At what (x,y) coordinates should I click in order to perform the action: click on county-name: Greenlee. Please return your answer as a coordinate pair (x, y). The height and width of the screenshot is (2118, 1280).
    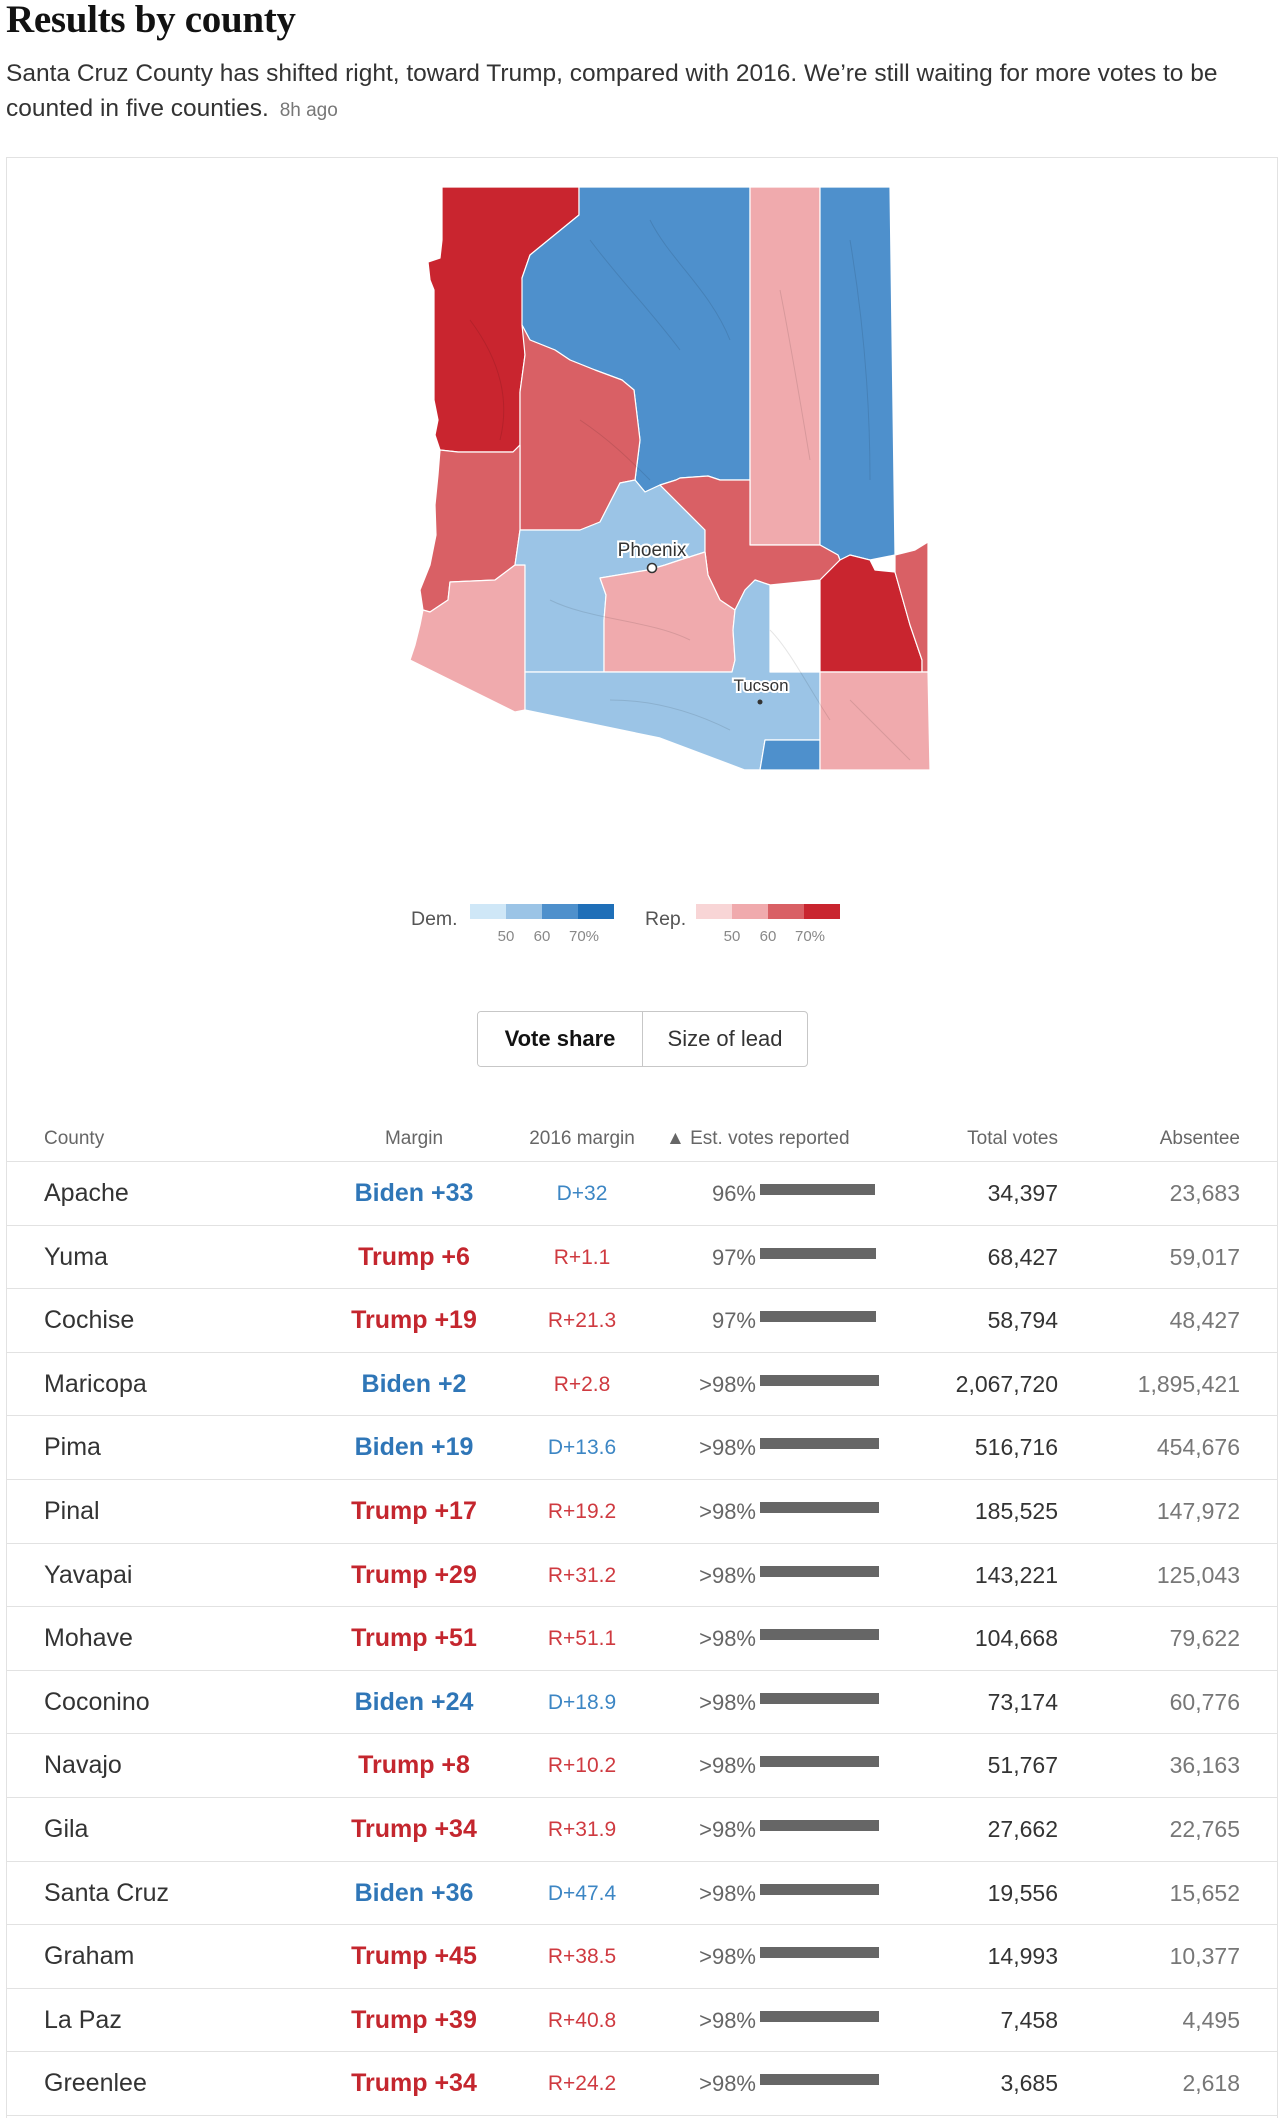
    Looking at the image, I should click on (95, 2083).